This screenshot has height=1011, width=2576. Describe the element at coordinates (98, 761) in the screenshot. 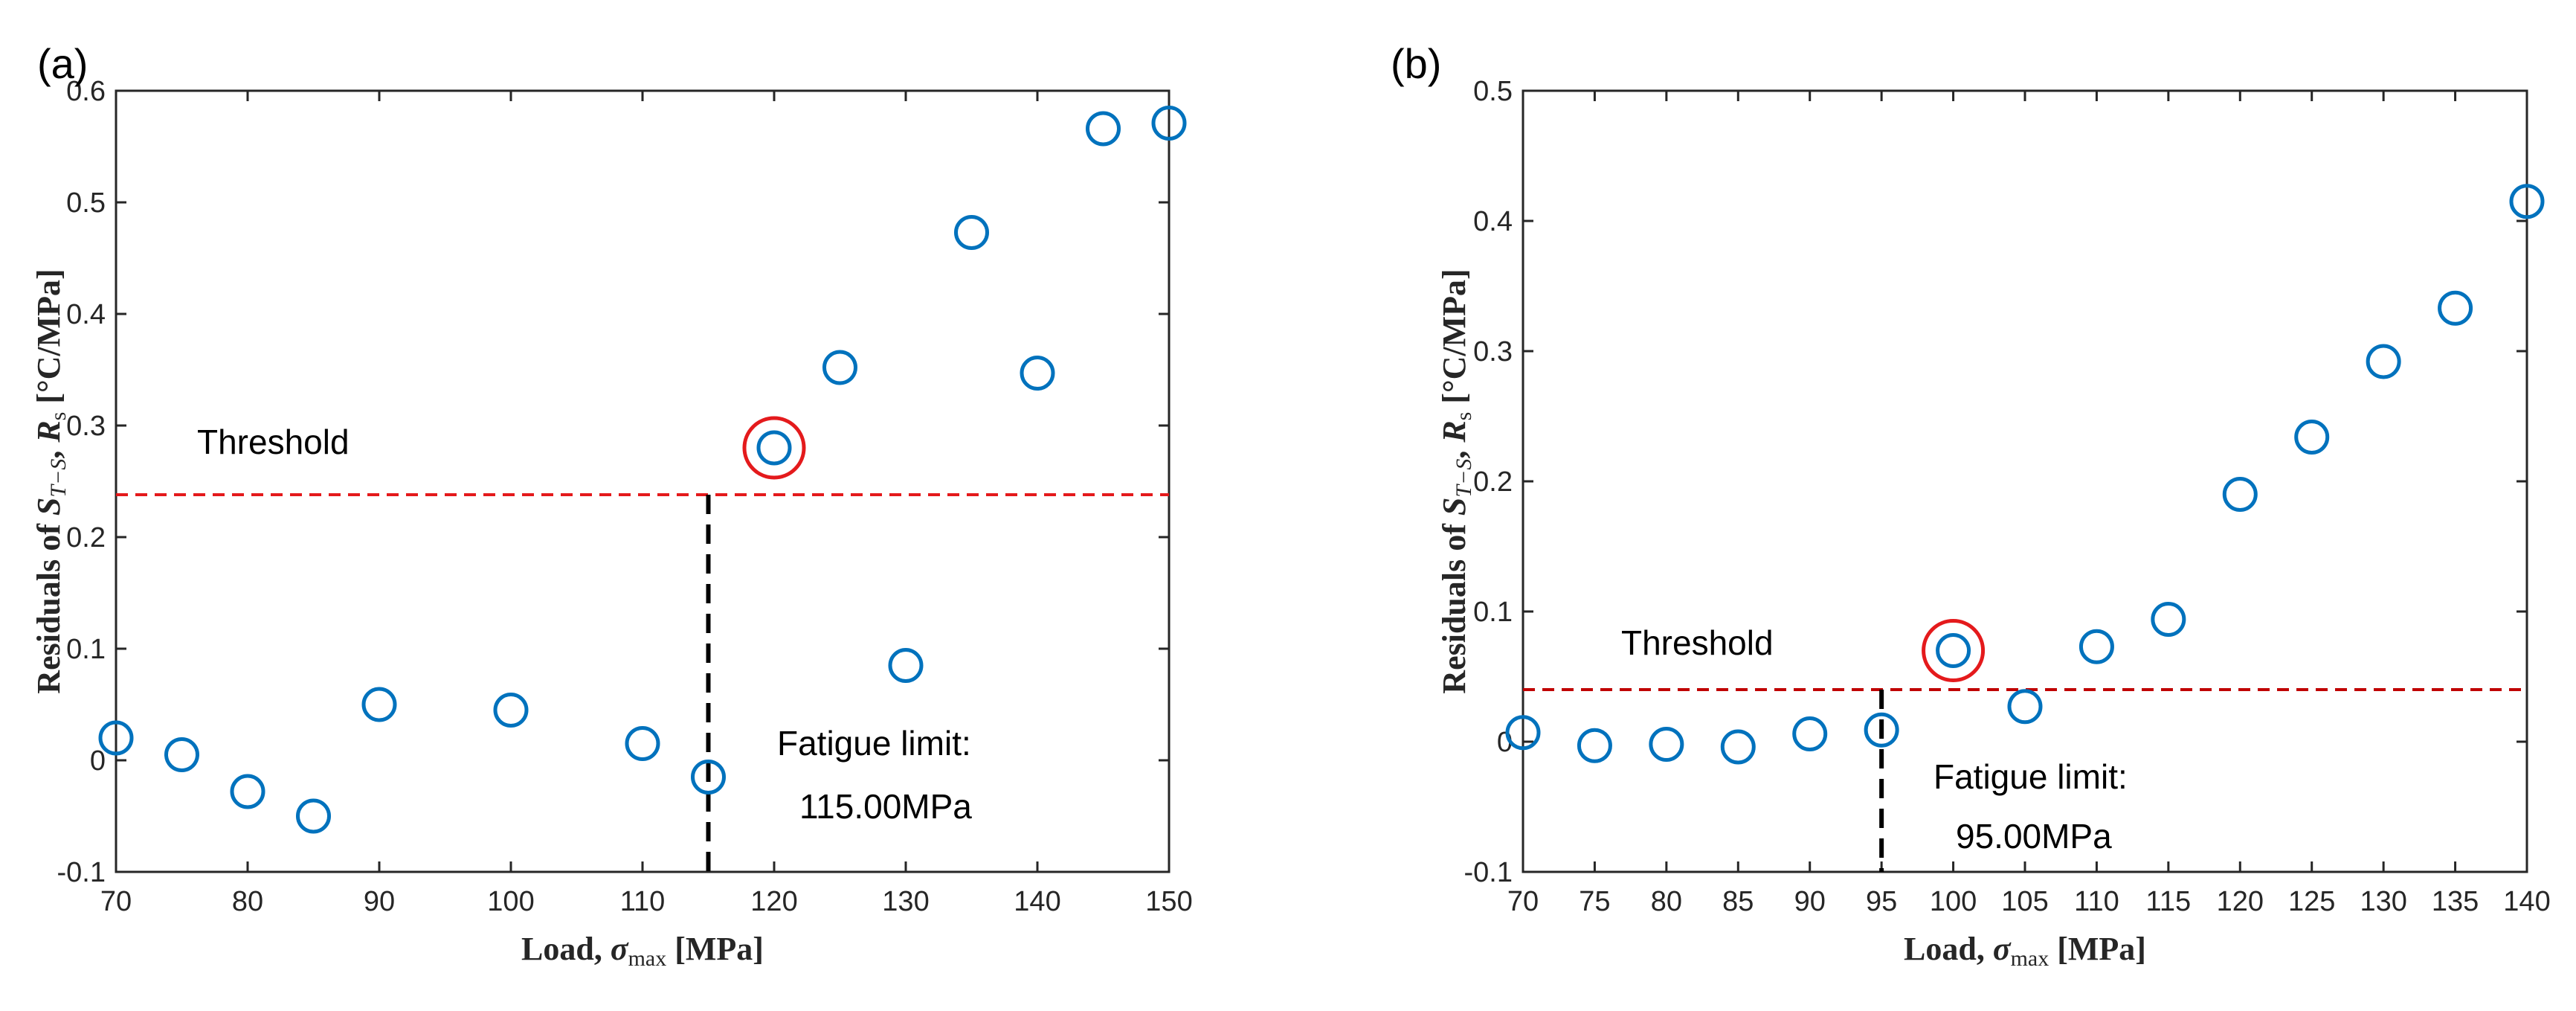

I see `y-tick-label: 0` at that location.